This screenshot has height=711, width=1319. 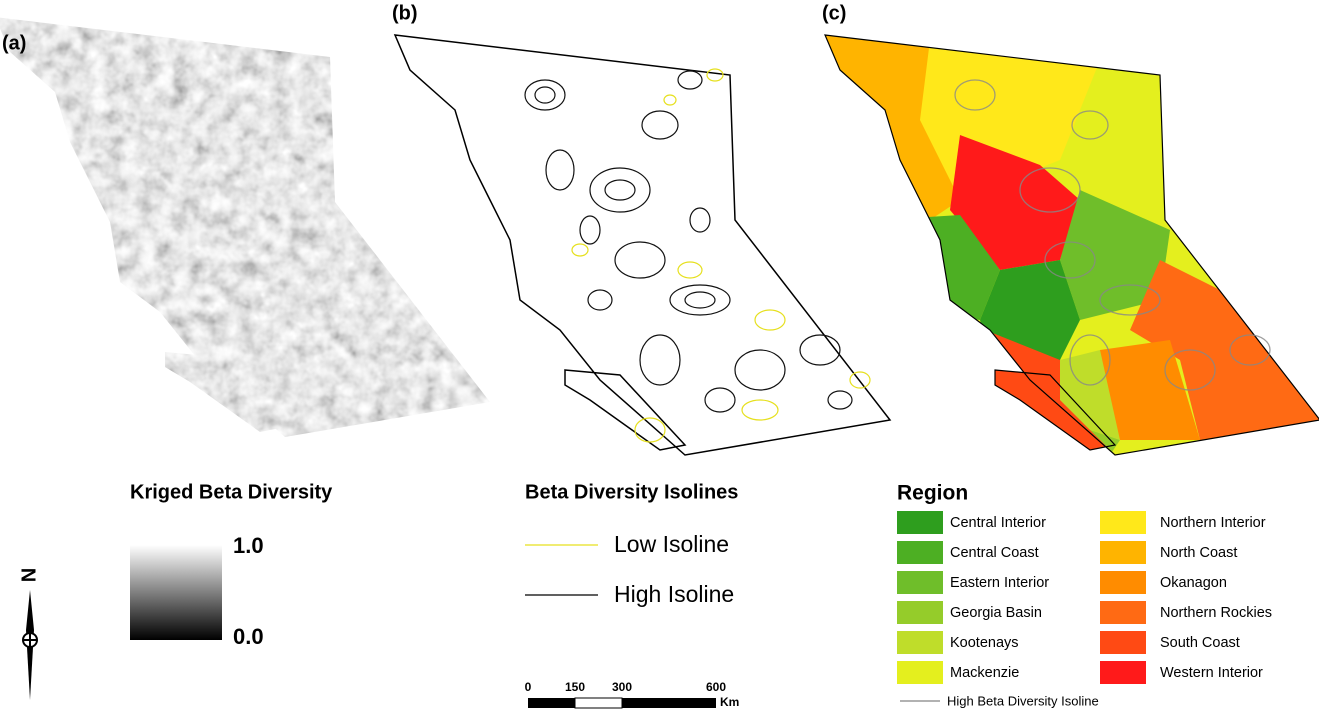 I want to click on legend-title: Region, so click(x=932, y=493).